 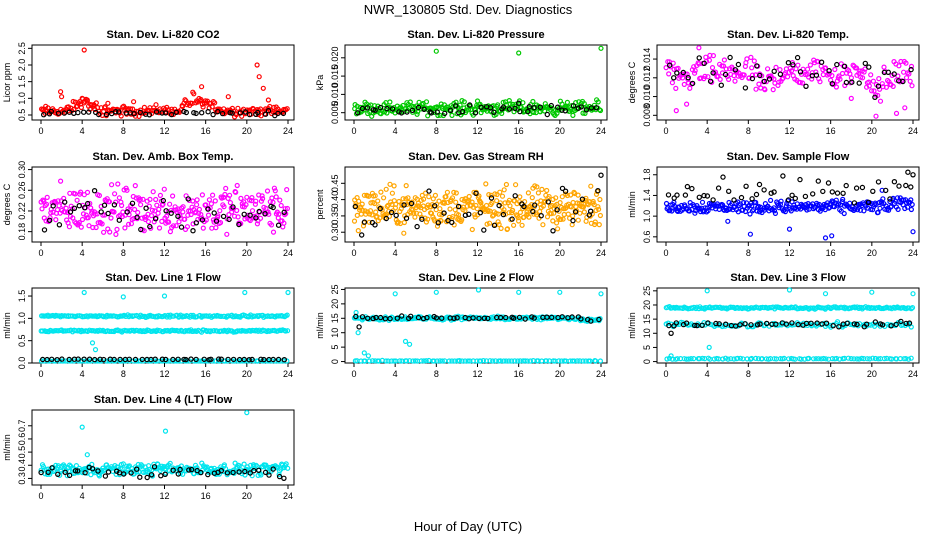 What do you see at coordinates (163, 400) in the screenshot?
I see `panel-title: Stan. Dev. Line 4 (LT) Flow` at bounding box center [163, 400].